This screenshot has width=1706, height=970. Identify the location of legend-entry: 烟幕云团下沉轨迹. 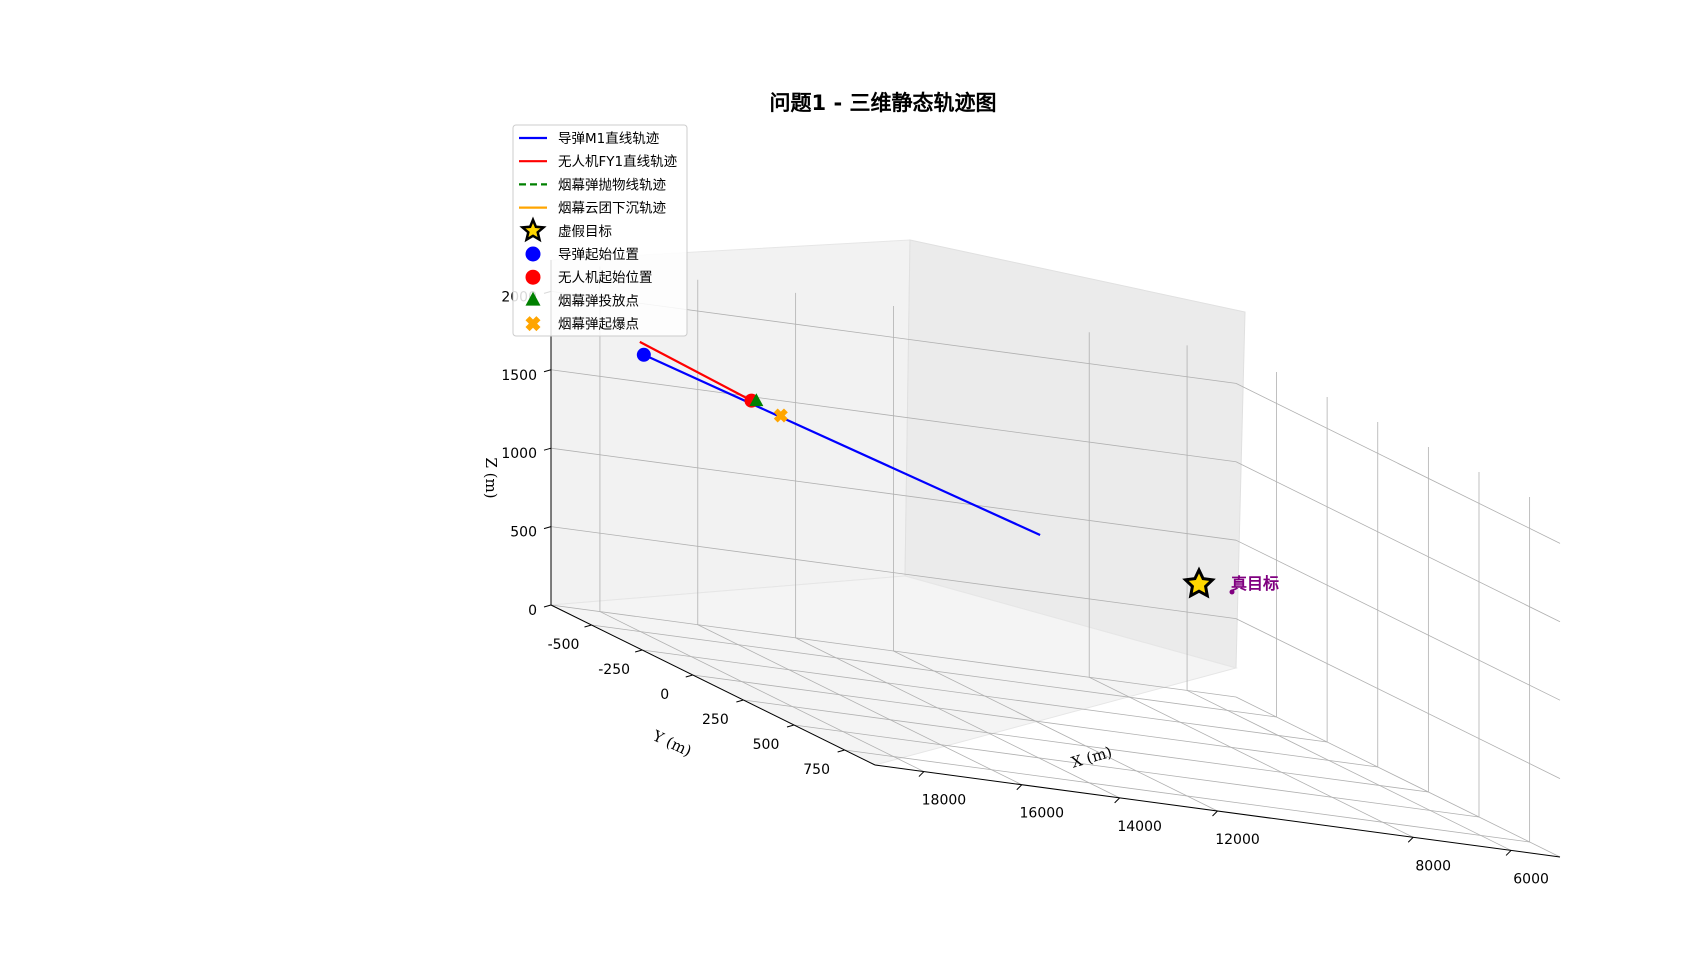
(592, 209).